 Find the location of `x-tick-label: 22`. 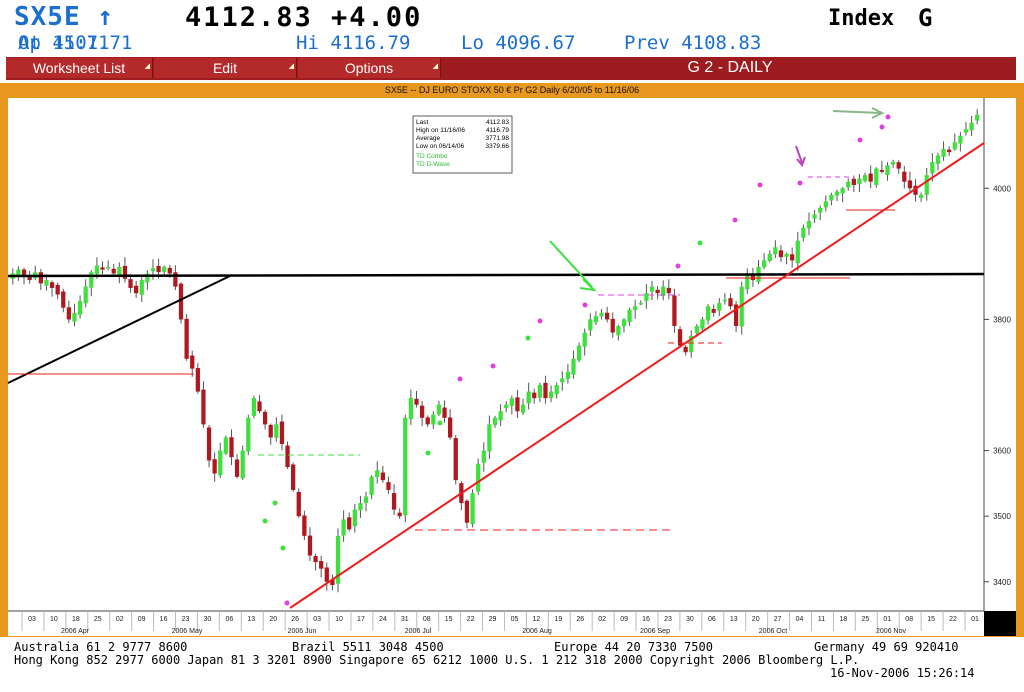

x-tick-label: 22 is located at coordinates (471, 619).